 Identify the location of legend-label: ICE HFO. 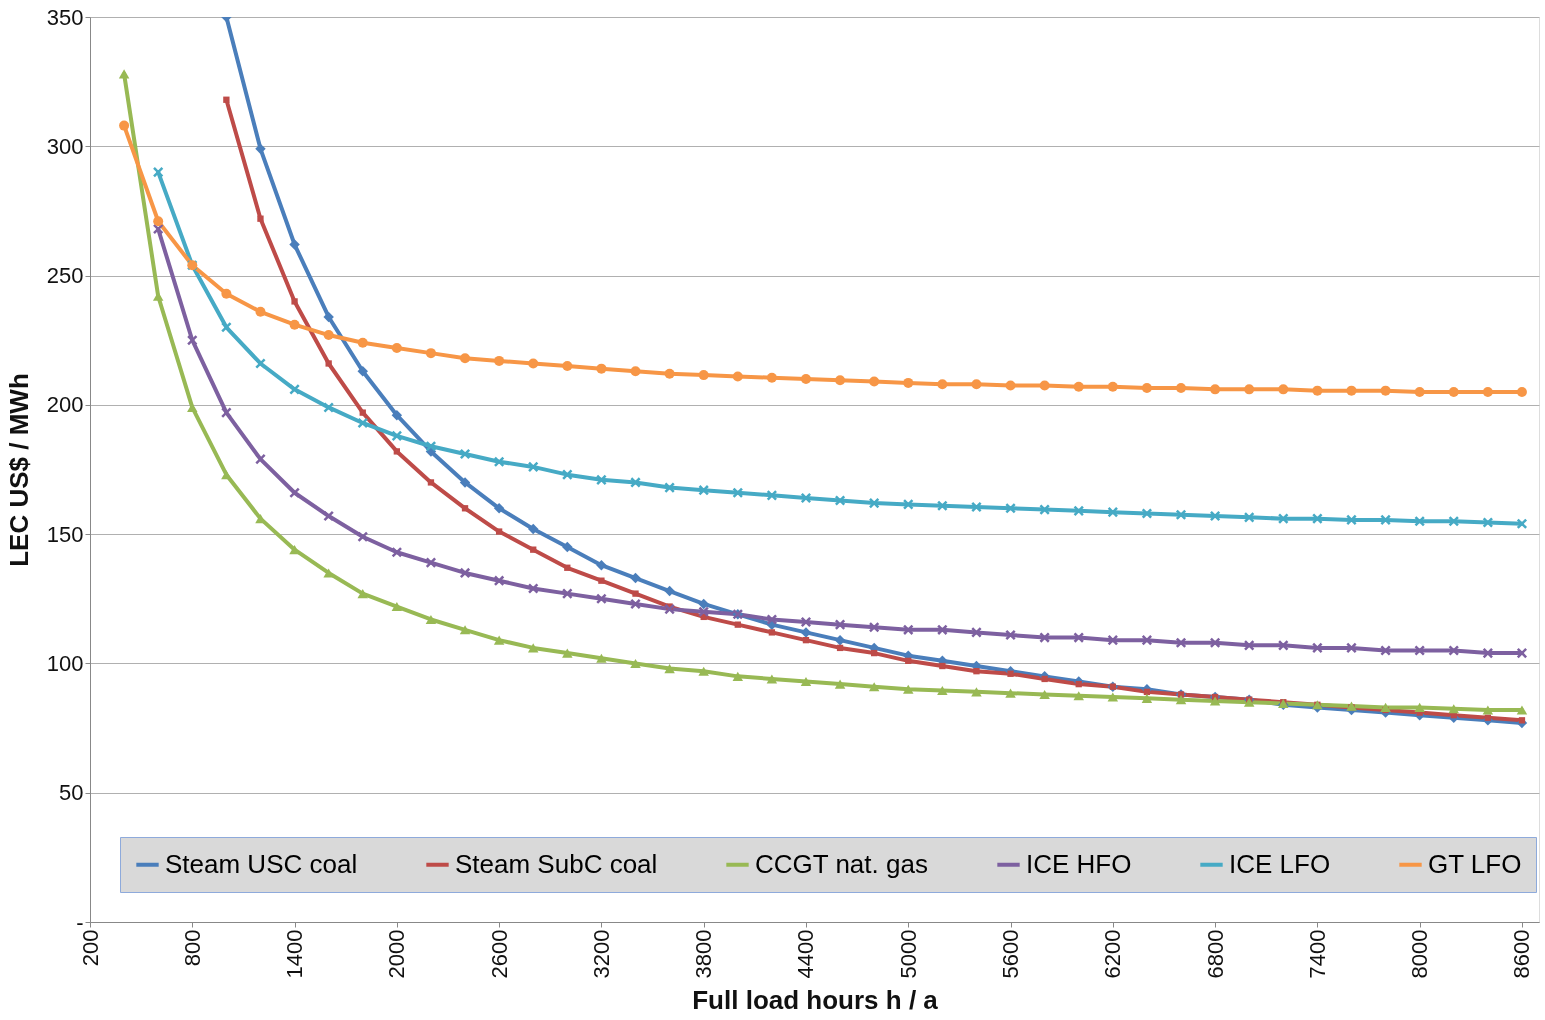
(1079, 863).